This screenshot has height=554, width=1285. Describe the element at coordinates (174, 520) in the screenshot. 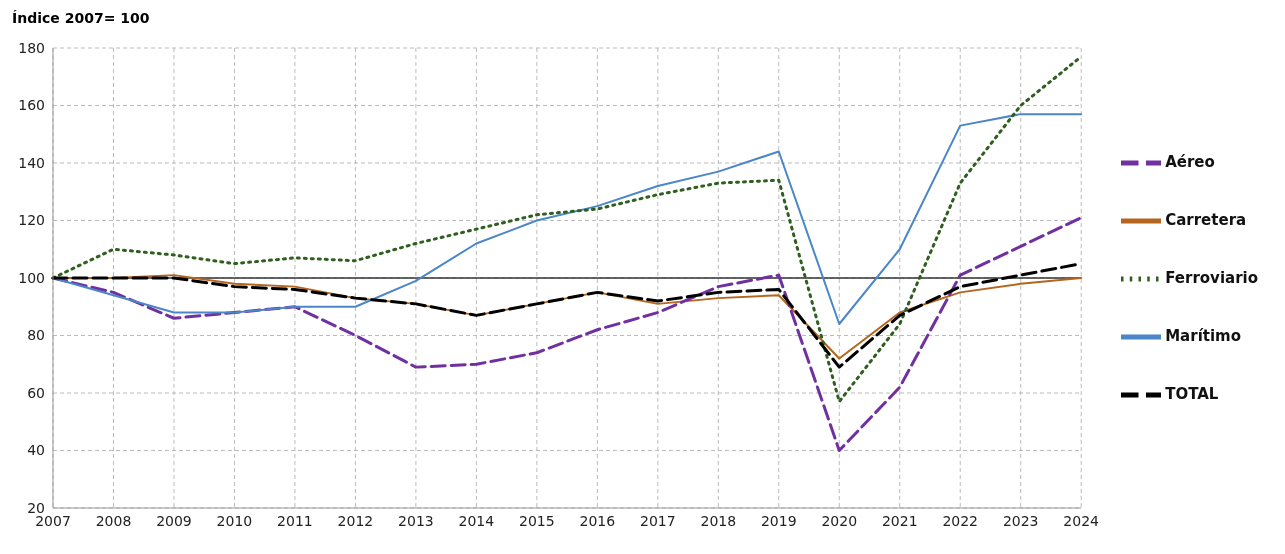

I see `x-tick-label: 2009` at that location.